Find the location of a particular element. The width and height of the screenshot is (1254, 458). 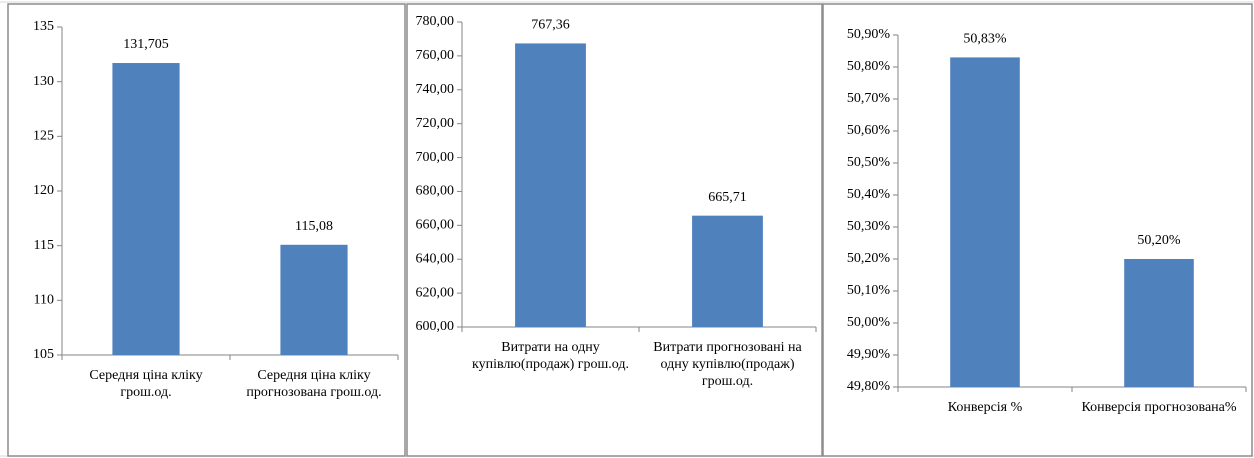

y-tick-label: 600,00 is located at coordinates (435, 326).